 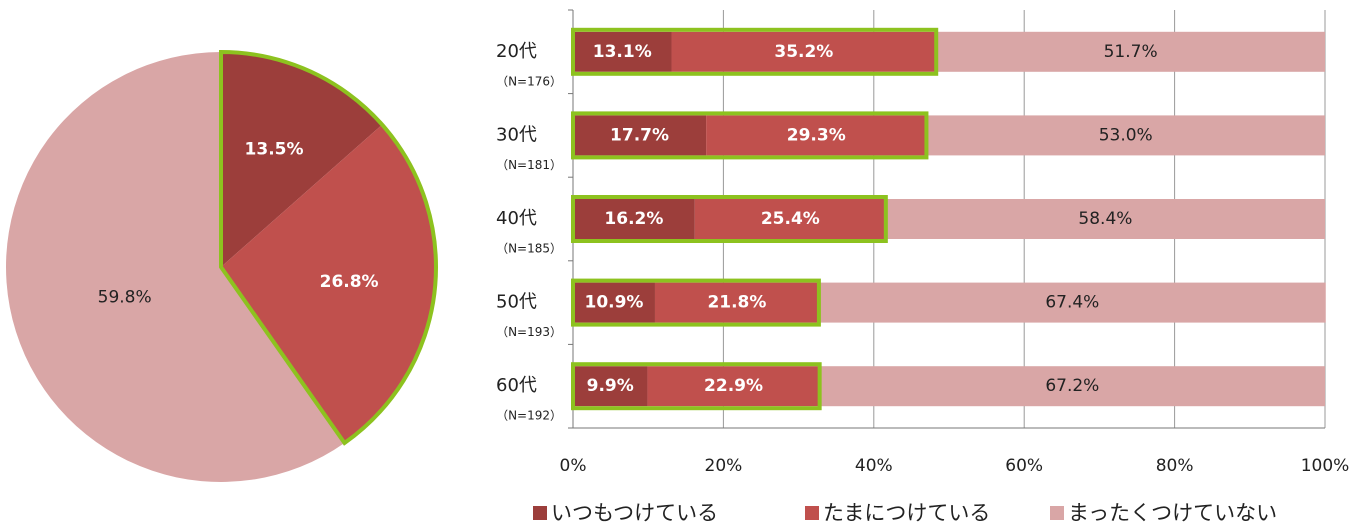 I want to click on x-tick-label: 80%, so click(x=1175, y=466).